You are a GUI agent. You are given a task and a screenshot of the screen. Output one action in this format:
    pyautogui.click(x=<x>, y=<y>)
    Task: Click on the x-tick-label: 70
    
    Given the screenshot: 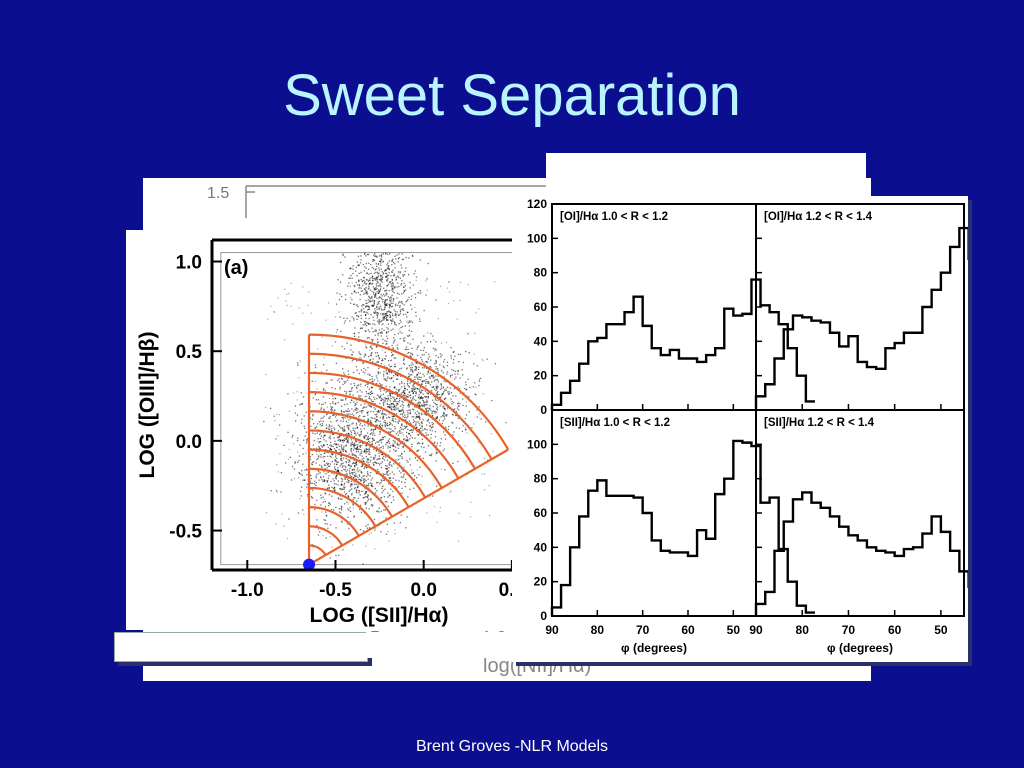 What is the action you would take?
    pyautogui.click(x=849, y=630)
    